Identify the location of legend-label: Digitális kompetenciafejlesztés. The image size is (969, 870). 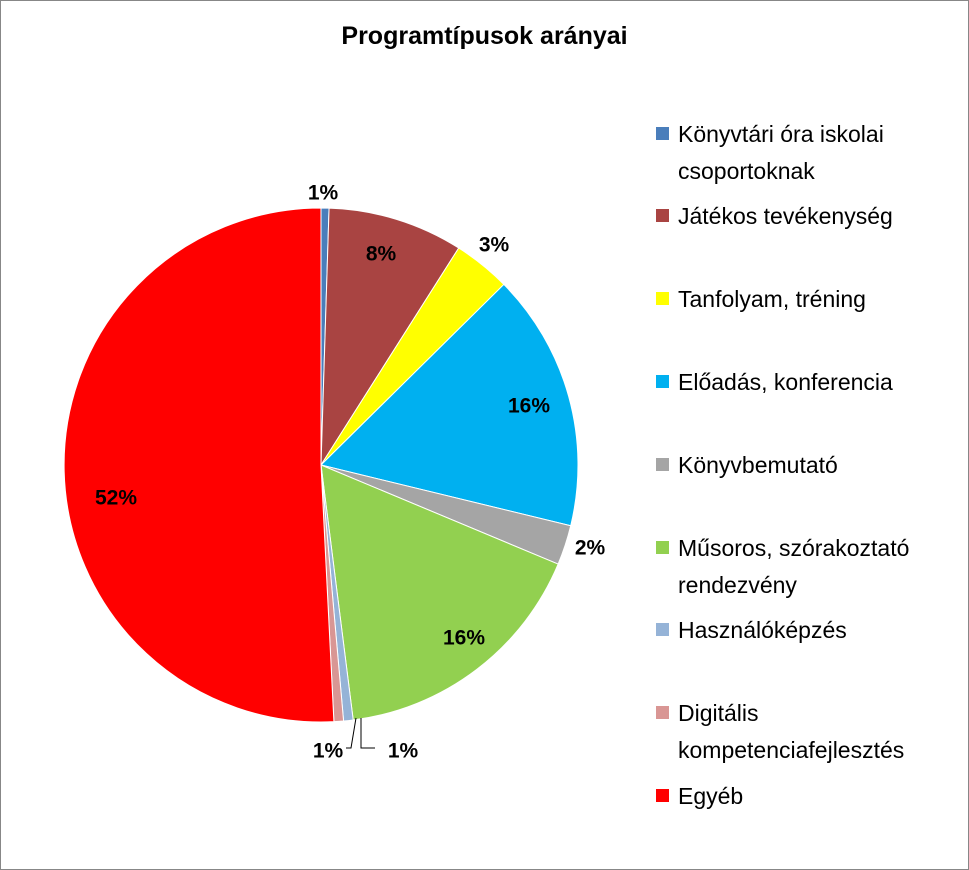
(791, 731).